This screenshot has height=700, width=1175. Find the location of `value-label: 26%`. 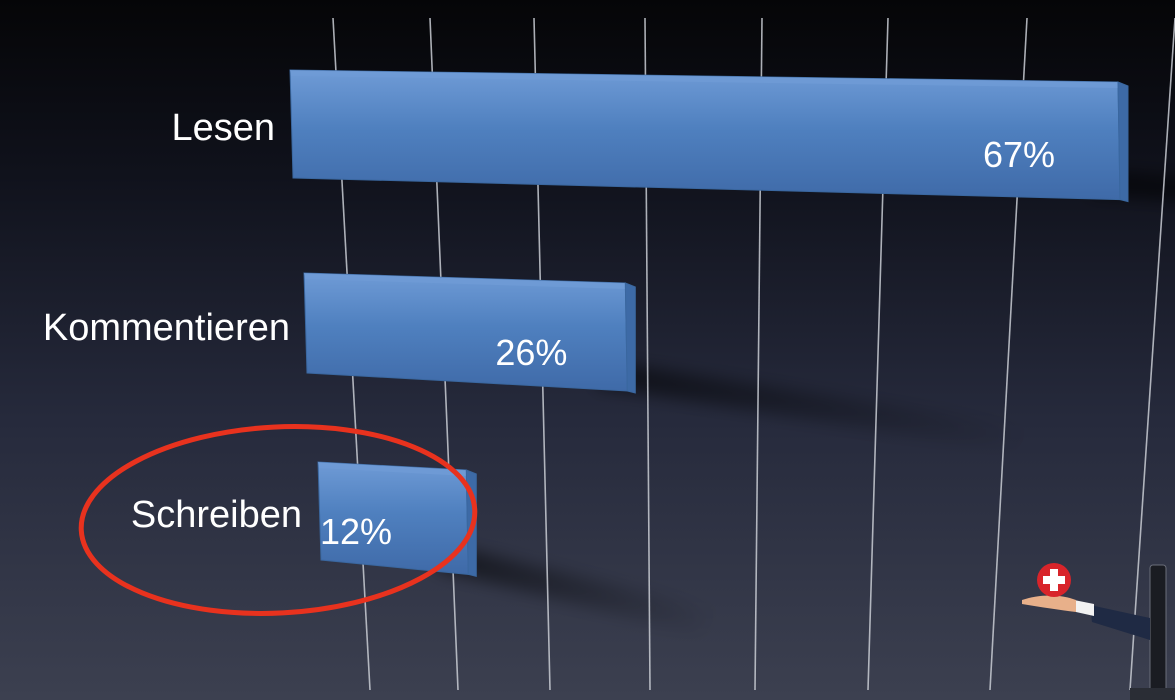

value-label: 26% is located at coordinates (531, 352).